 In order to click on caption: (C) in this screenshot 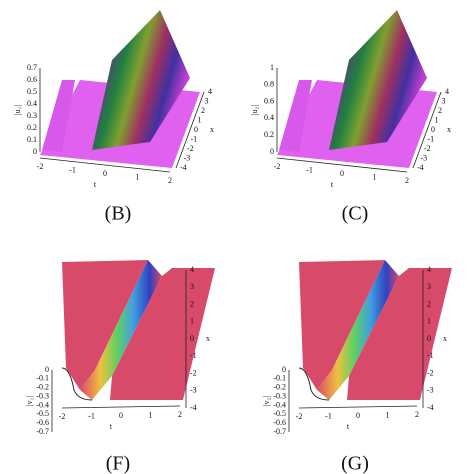, I will do `click(355, 214)`.